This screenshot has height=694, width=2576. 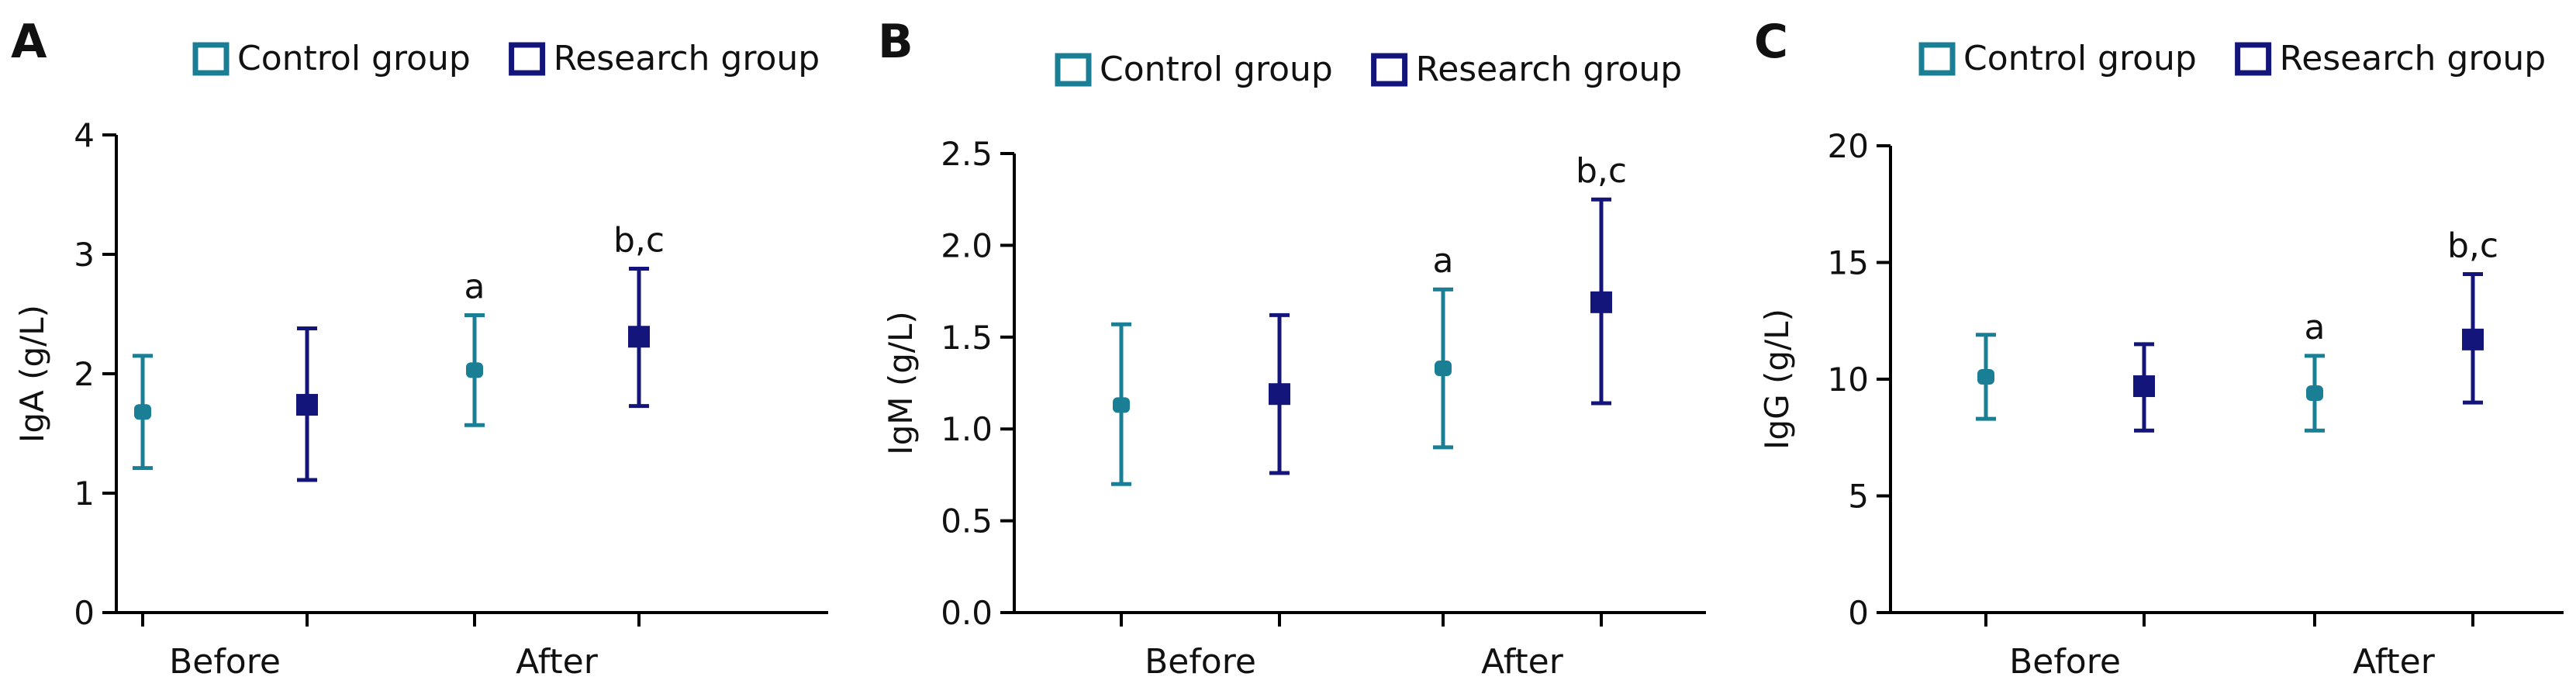 What do you see at coordinates (967, 338) in the screenshot?
I see `y-tick-label: 1.5` at bounding box center [967, 338].